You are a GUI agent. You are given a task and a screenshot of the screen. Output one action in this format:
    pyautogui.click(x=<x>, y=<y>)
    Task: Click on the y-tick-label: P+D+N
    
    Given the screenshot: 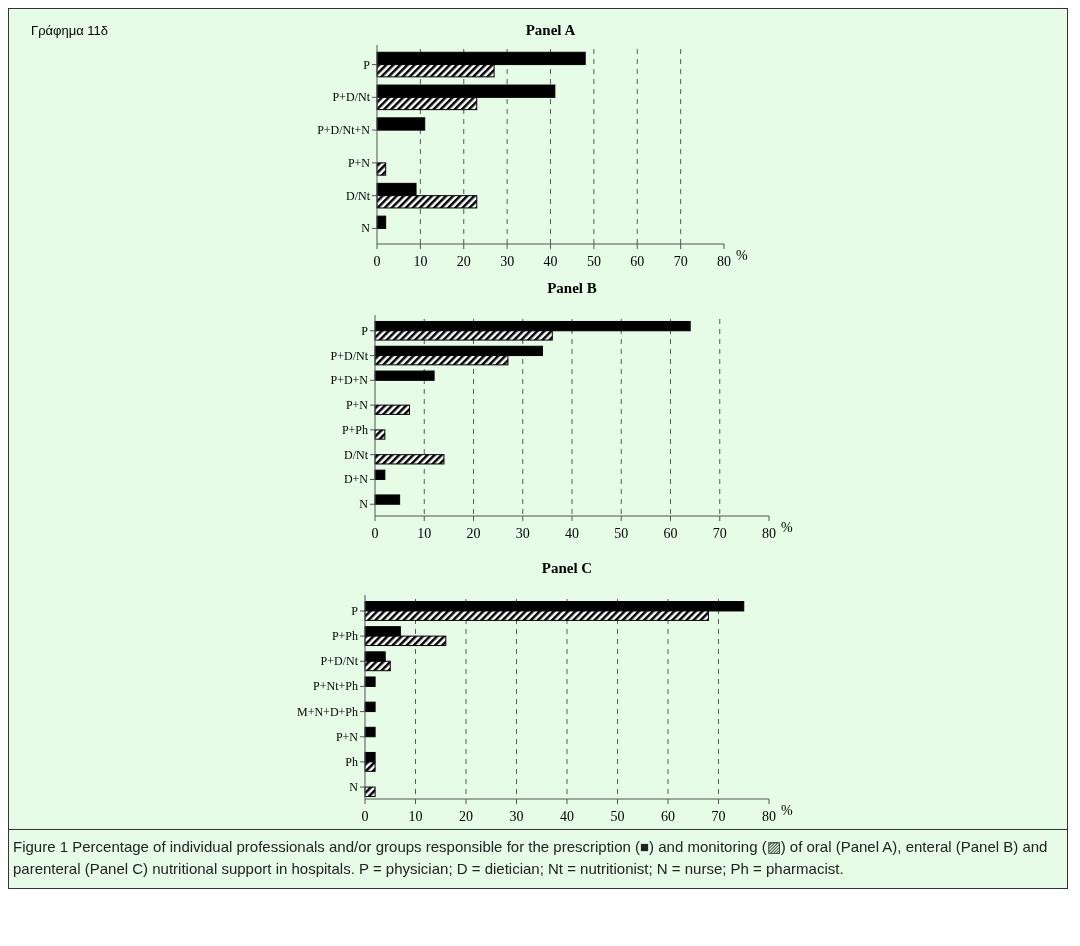 What is the action you would take?
    pyautogui.click(x=349, y=380)
    